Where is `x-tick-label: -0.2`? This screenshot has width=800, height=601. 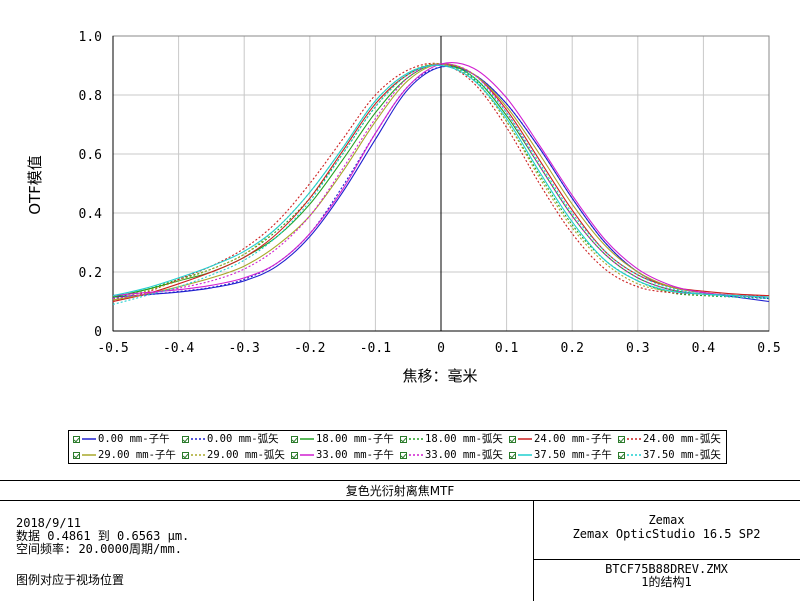 x-tick-label: -0.2 is located at coordinates (309, 348).